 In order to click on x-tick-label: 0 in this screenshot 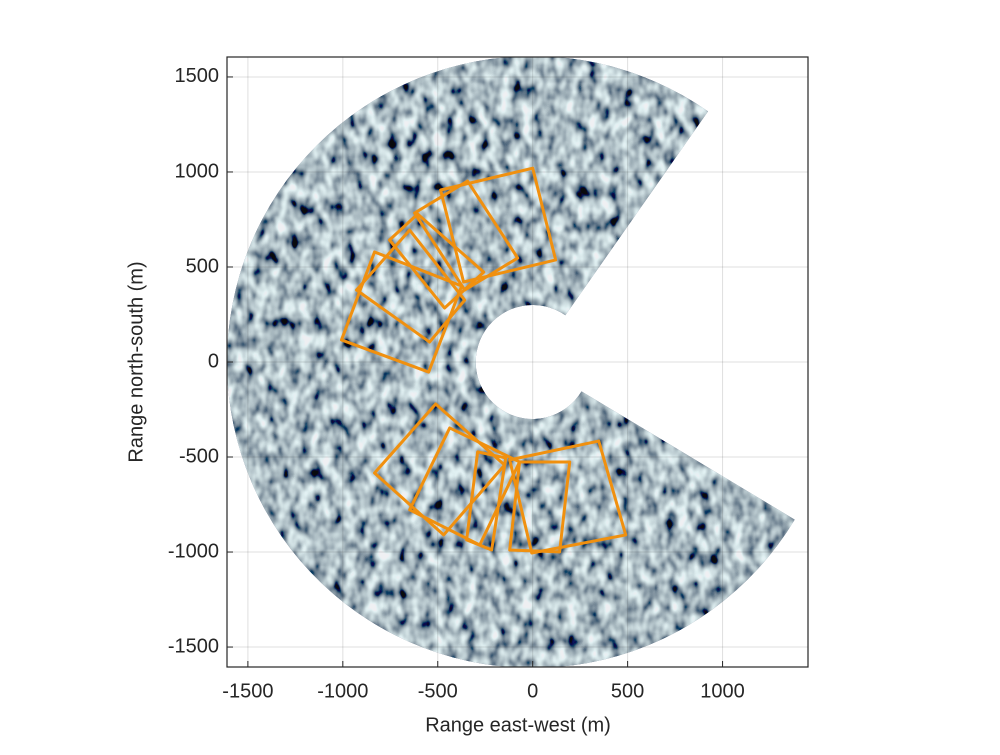, I will do `click(532, 691)`.